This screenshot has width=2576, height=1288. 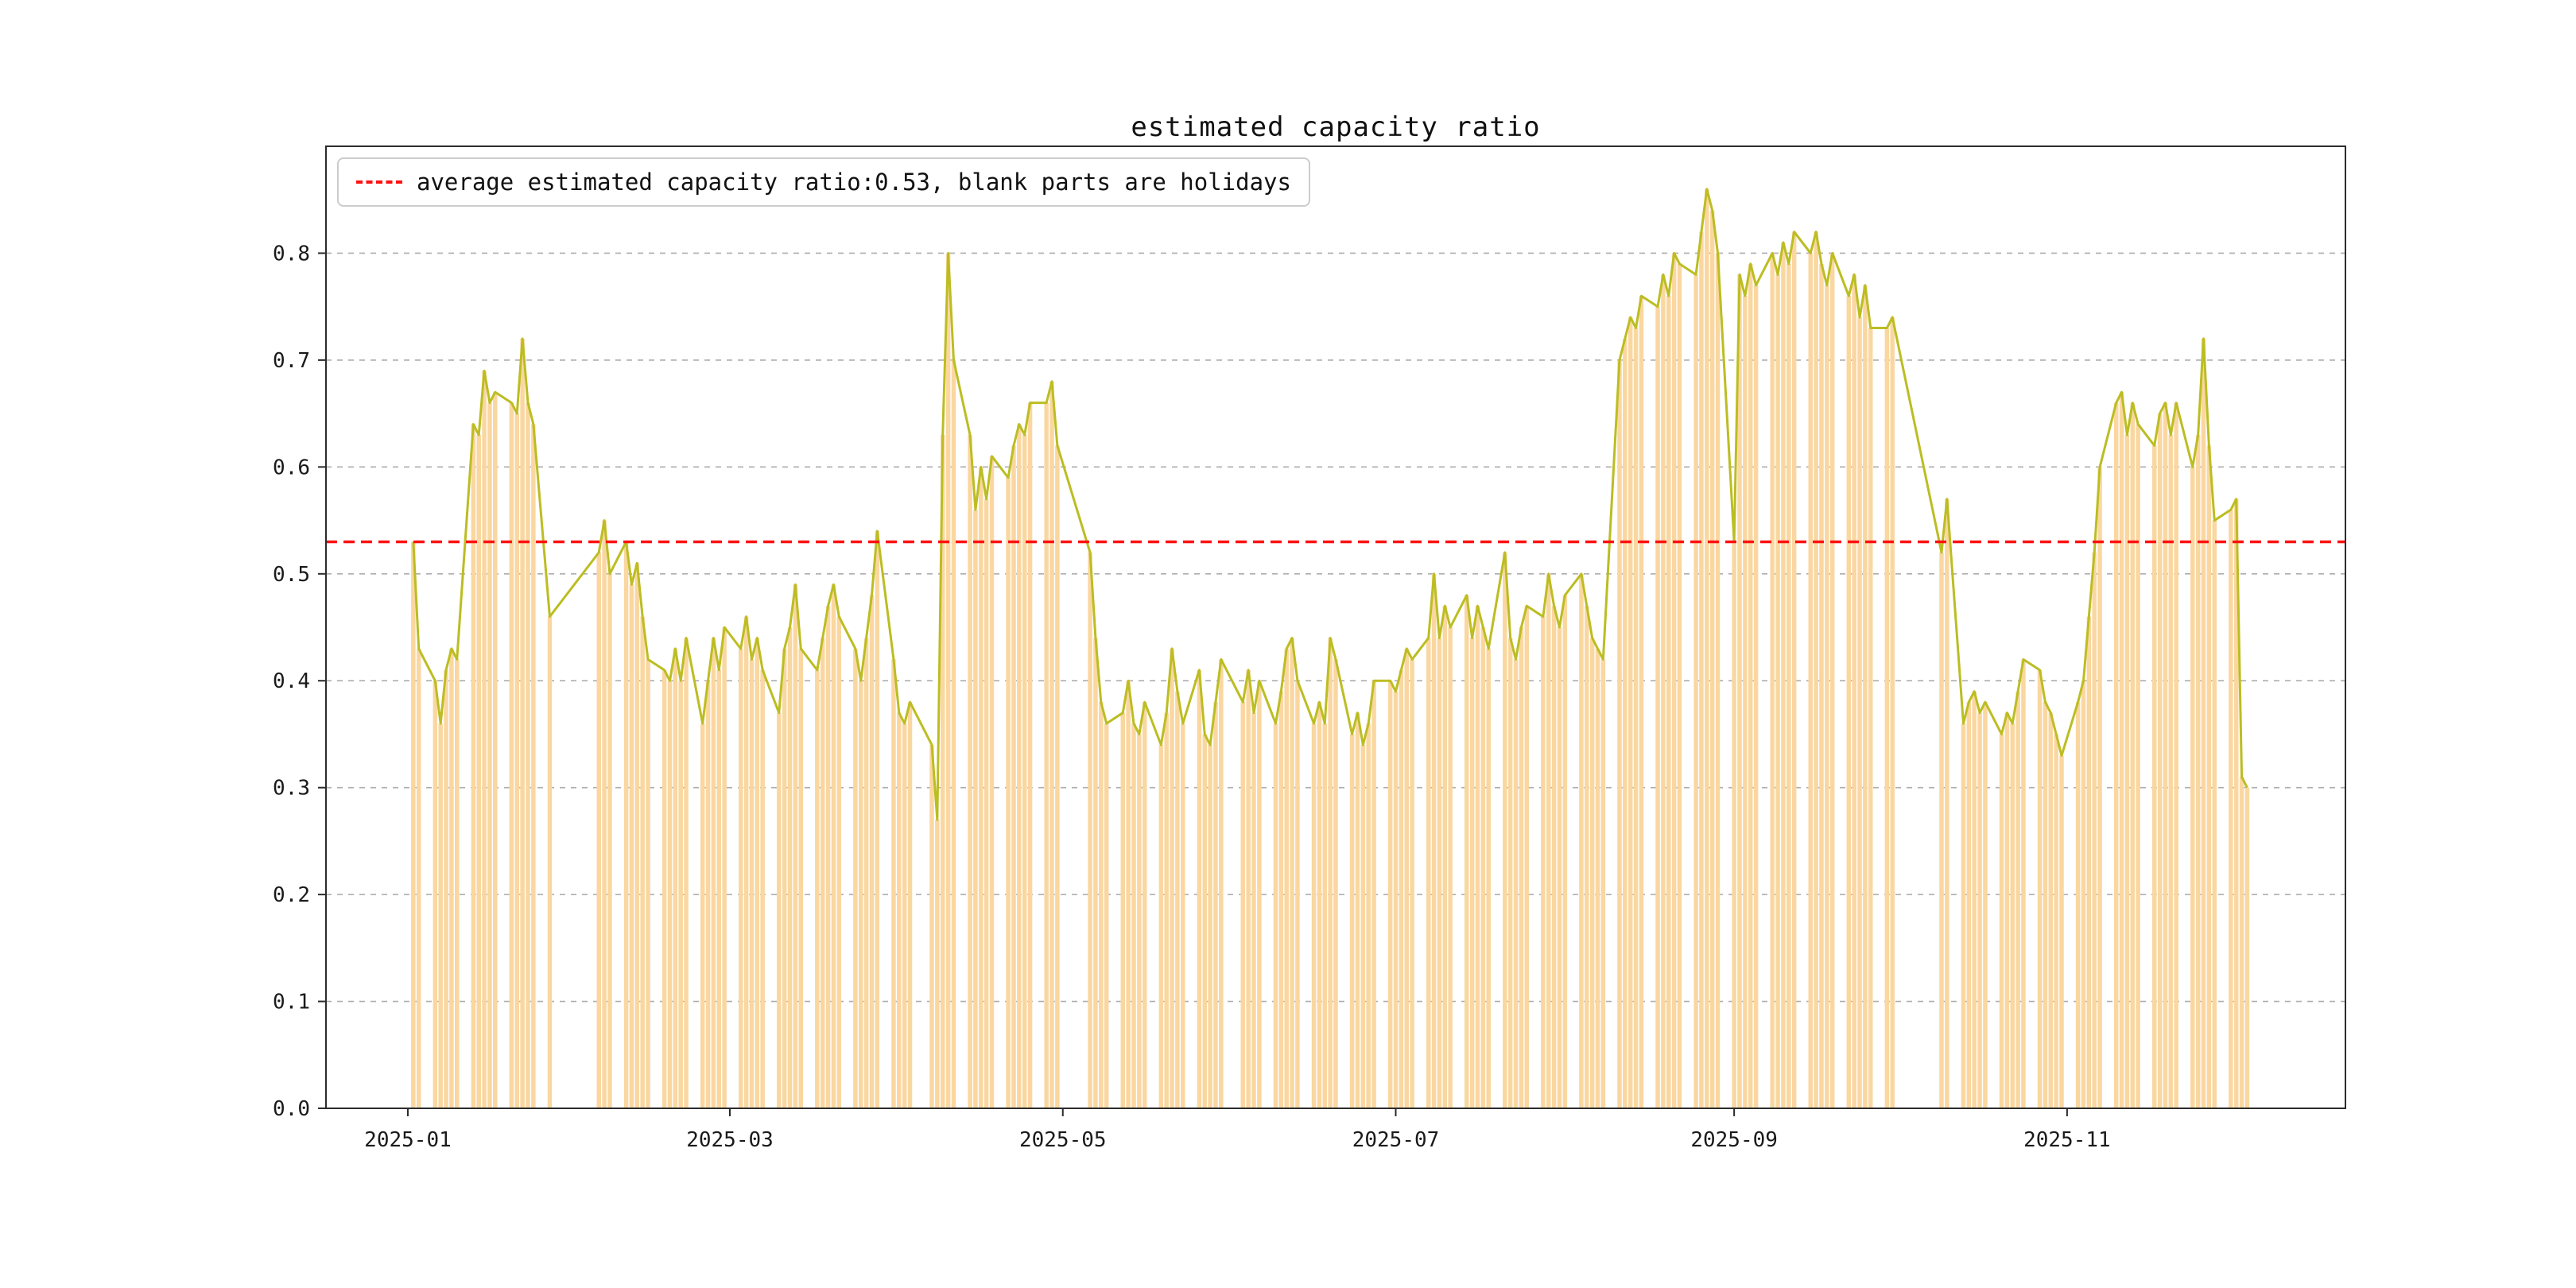 I want to click on x-tick-label: 2025-03, so click(x=730, y=1140).